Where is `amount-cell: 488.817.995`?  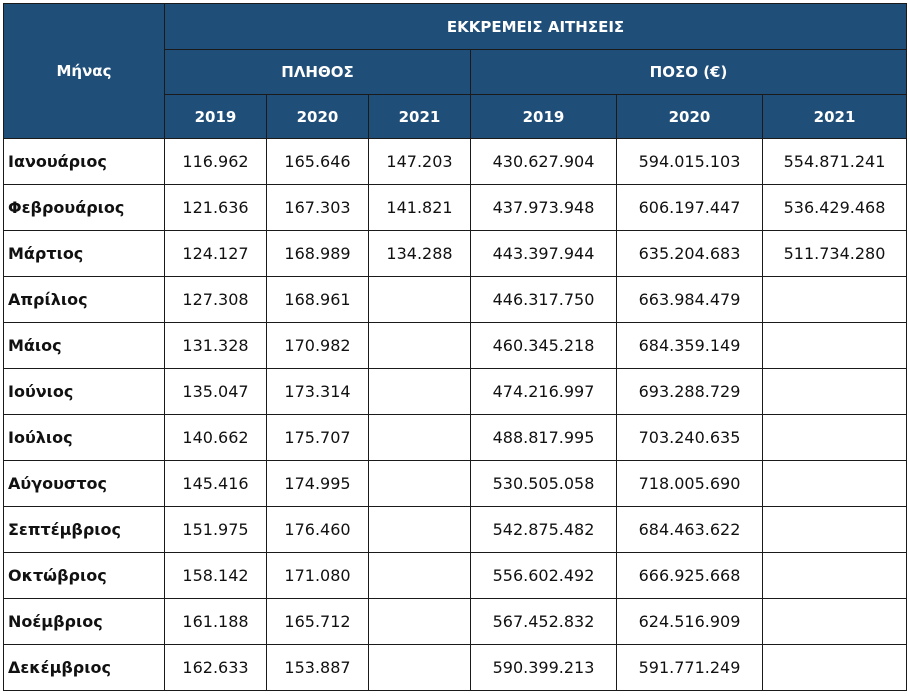
amount-cell: 488.817.995 is located at coordinates (543, 437).